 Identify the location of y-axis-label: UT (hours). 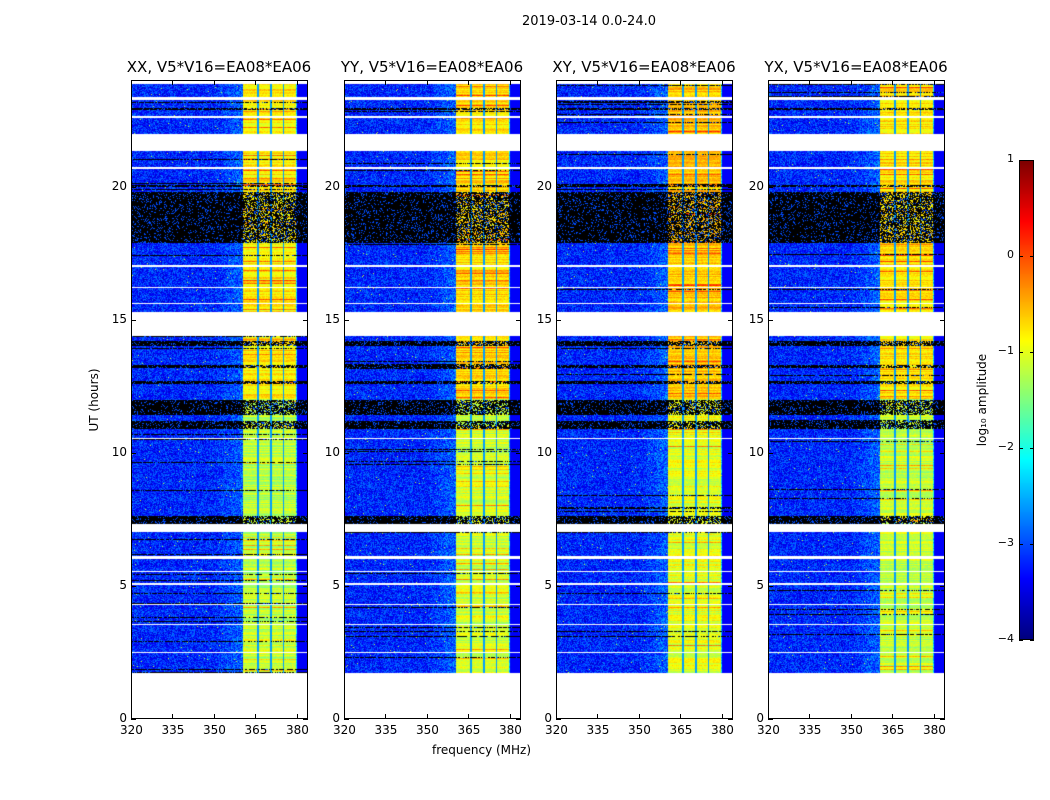
(94, 400).